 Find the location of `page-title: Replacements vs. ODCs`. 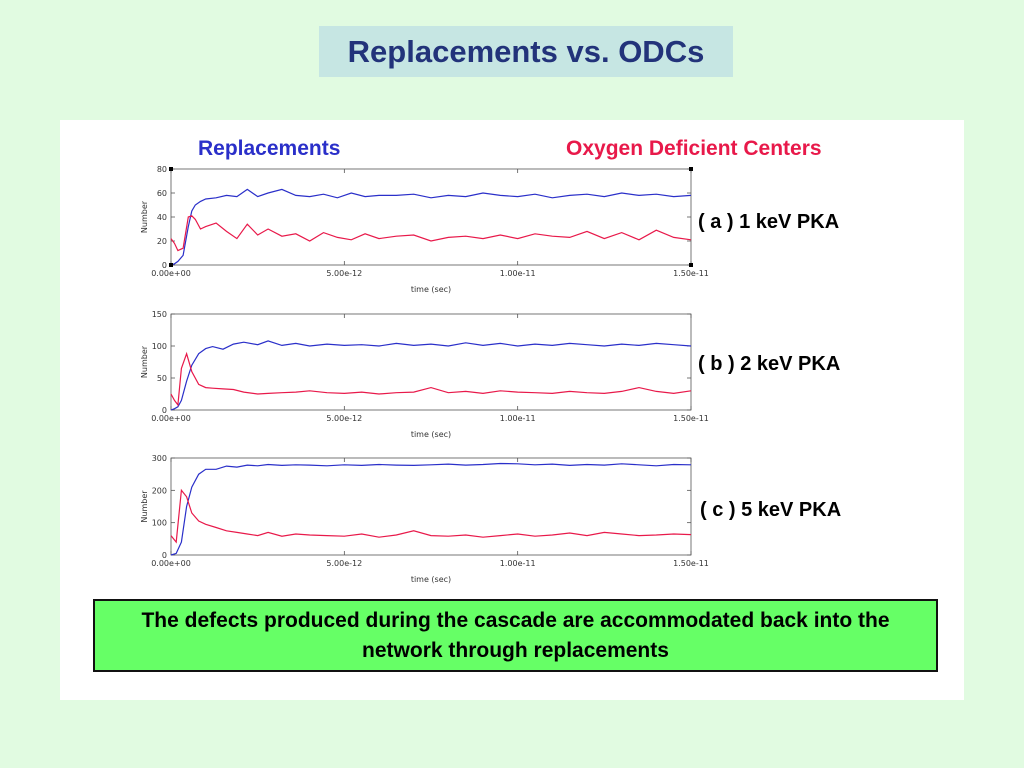

page-title: Replacements vs. ODCs is located at coordinates (526, 51).